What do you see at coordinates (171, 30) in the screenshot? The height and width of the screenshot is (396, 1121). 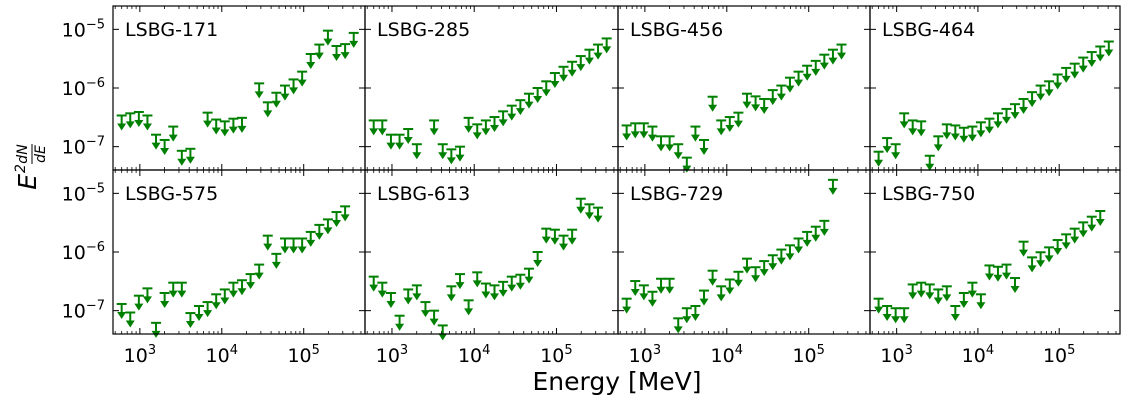 I see `panel-label: LSBG-171` at bounding box center [171, 30].